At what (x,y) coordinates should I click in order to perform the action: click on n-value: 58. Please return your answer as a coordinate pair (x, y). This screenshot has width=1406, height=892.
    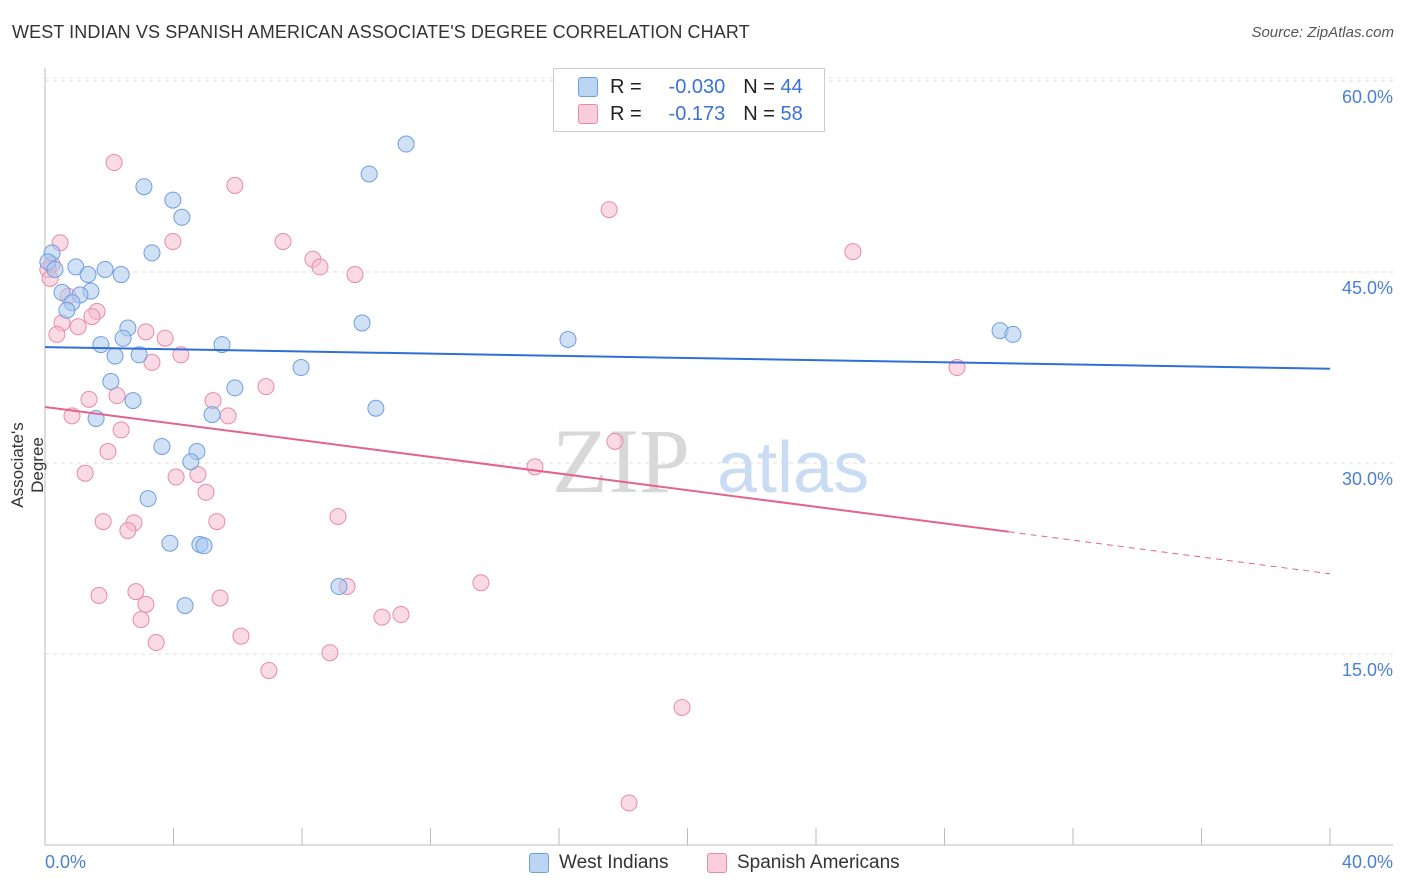
    Looking at the image, I should click on (791, 113).